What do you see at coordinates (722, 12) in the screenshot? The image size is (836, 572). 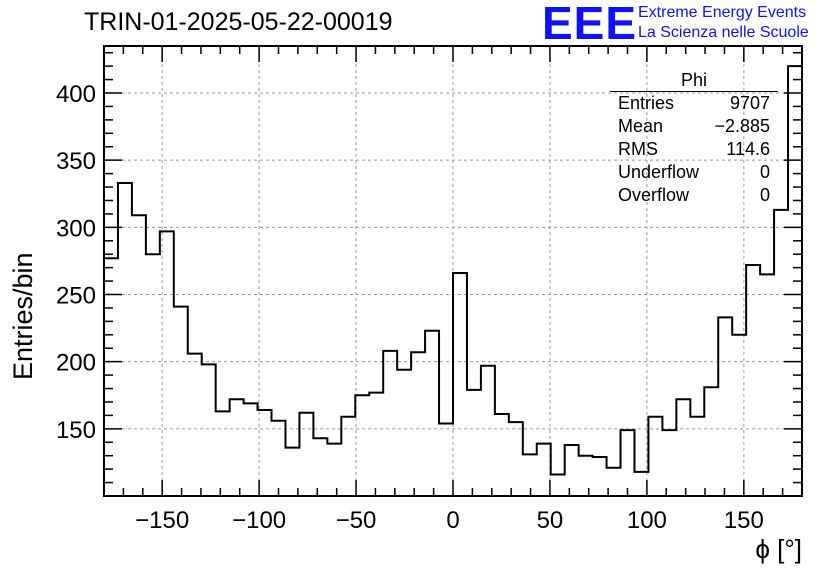 I see `logo-caption-line1: Extreme Energy Events` at bounding box center [722, 12].